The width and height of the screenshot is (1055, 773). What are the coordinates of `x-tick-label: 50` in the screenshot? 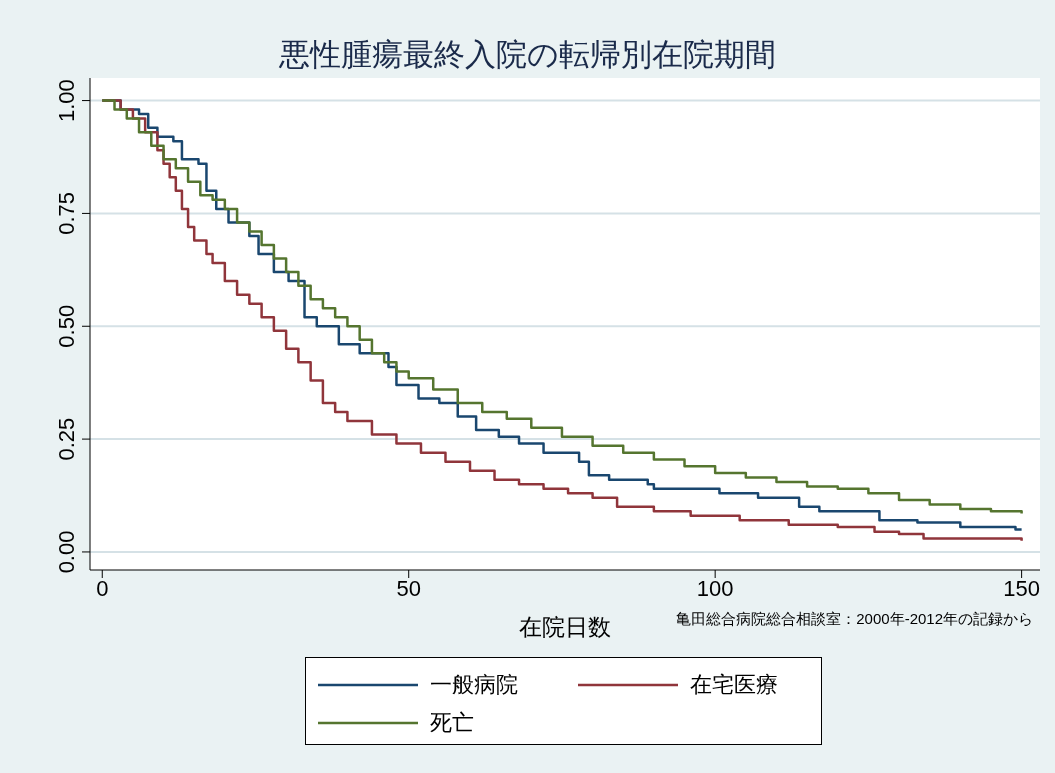 It's located at (408, 588).